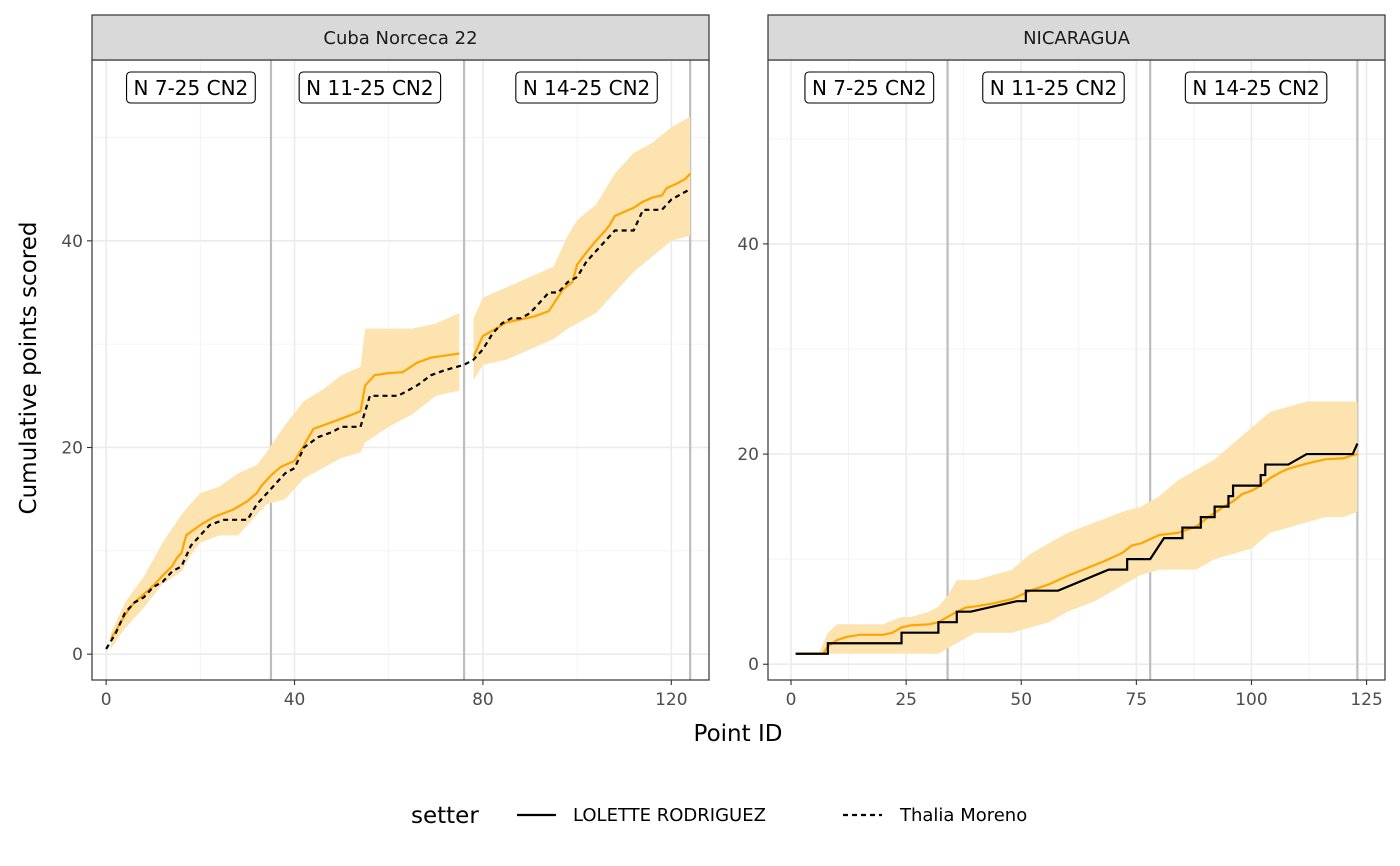 The width and height of the screenshot is (1400, 866). What do you see at coordinates (483, 700) in the screenshot?
I see `x-tick-label: 80` at bounding box center [483, 700].